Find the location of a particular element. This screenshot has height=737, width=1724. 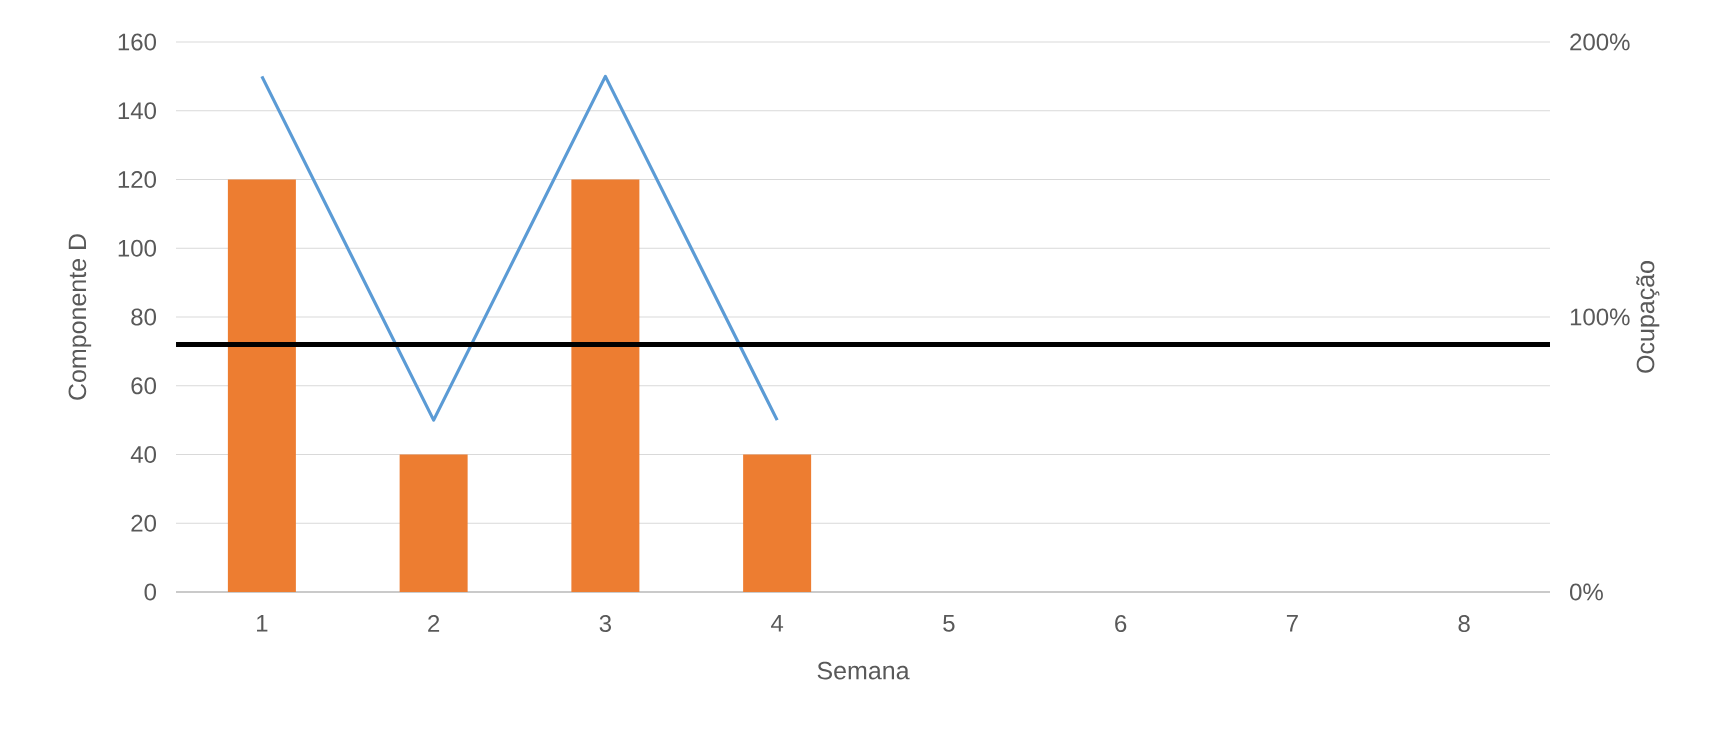

x-tick-label: 8 is located at coordinates (1464, 624).